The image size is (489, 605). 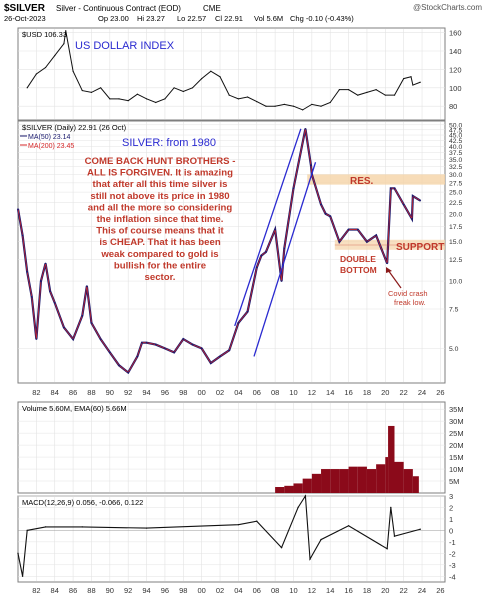 I want to click on price-y-tick: 35.0, so click(x=455, y=160).